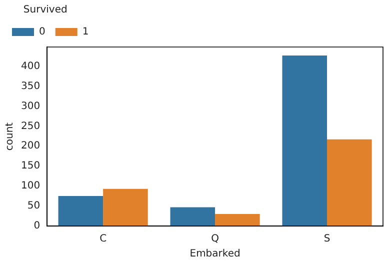 The width and height of the screenshot is (389, 262). What do you see at coordinates (327, 239) in the screenshot?
I see `x-tick-label: S` at bounding box center [327, 239].